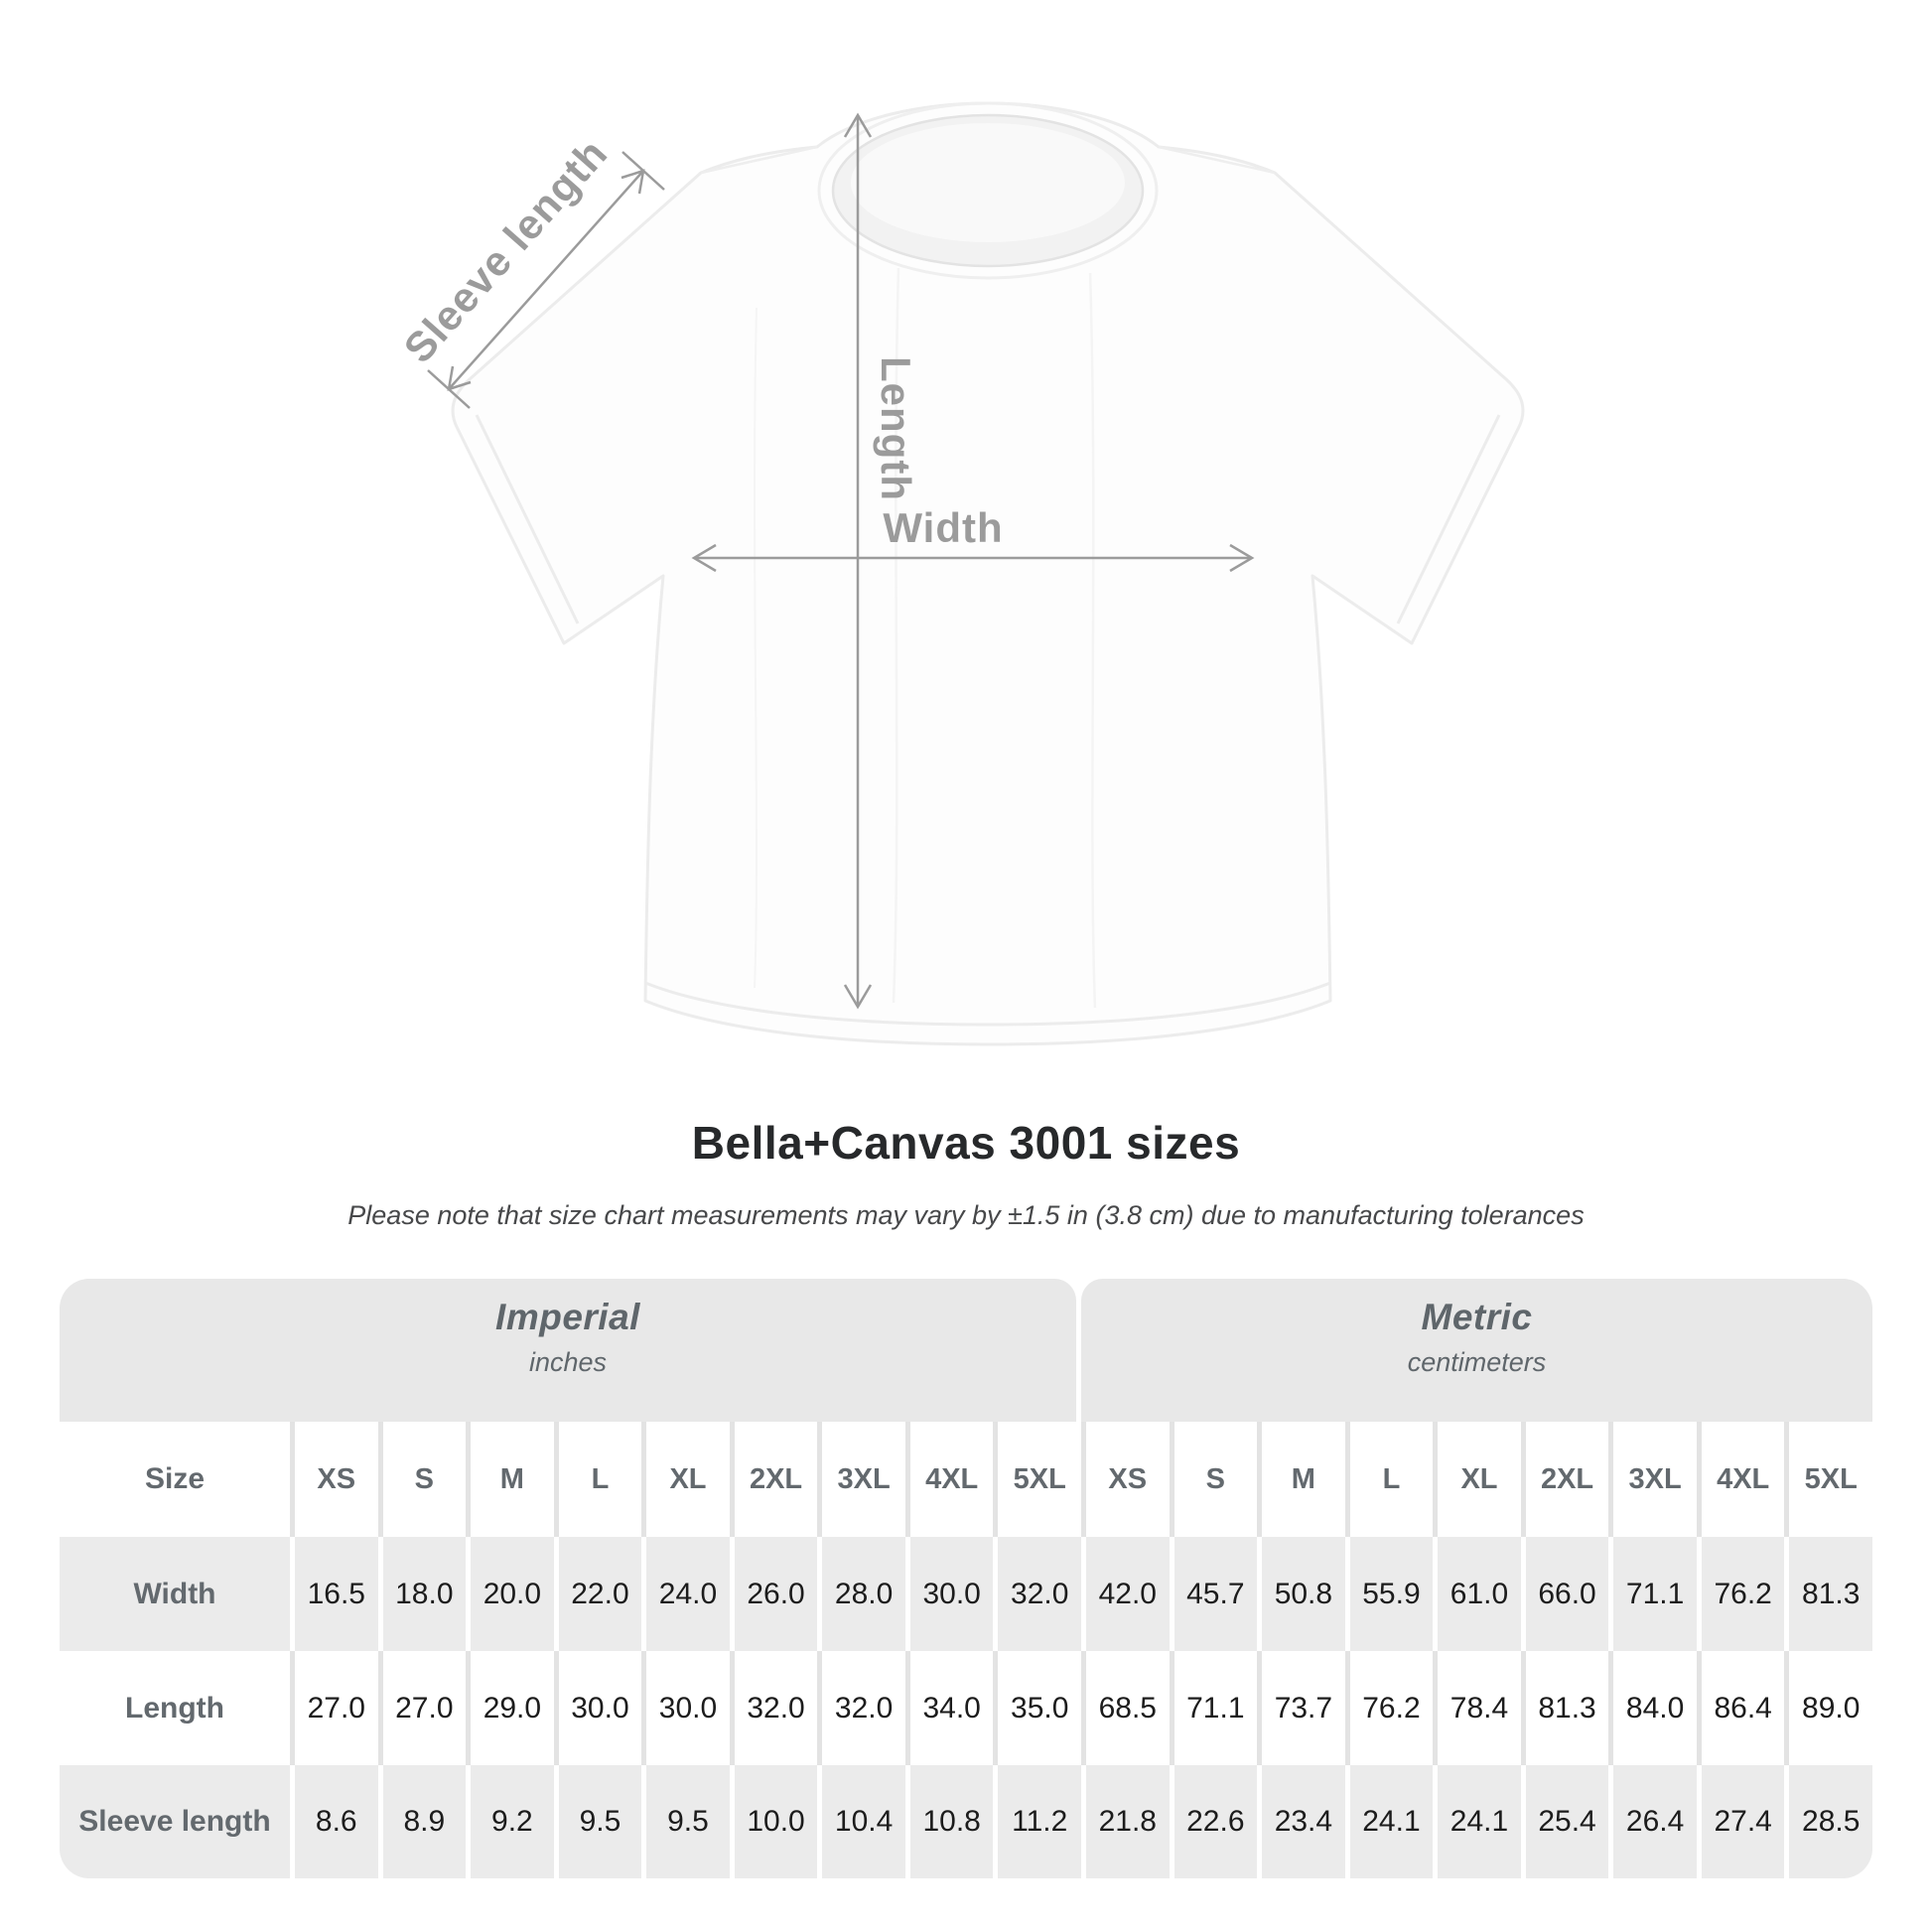 The width and height of the screenshot is (1932, 1932). Describe the element at coordinates (1567, 1594) in the screenshot. I see `value-metric: 66.0` at that location.